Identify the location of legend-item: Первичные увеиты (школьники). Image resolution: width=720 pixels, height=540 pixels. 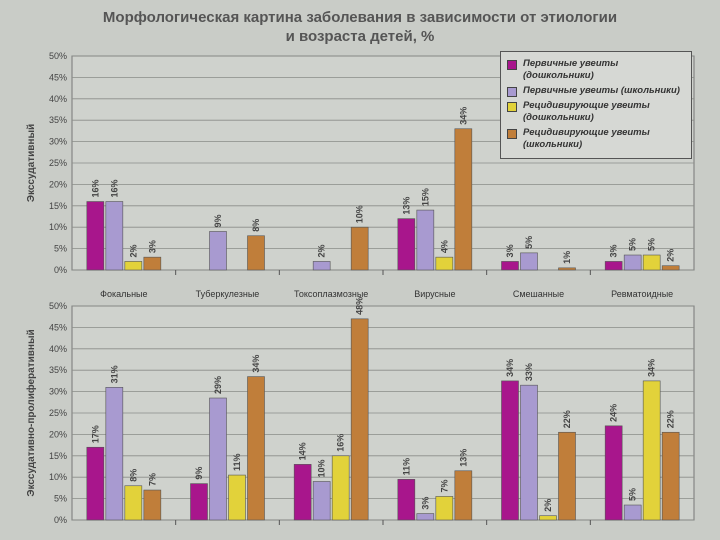
(596, 91).